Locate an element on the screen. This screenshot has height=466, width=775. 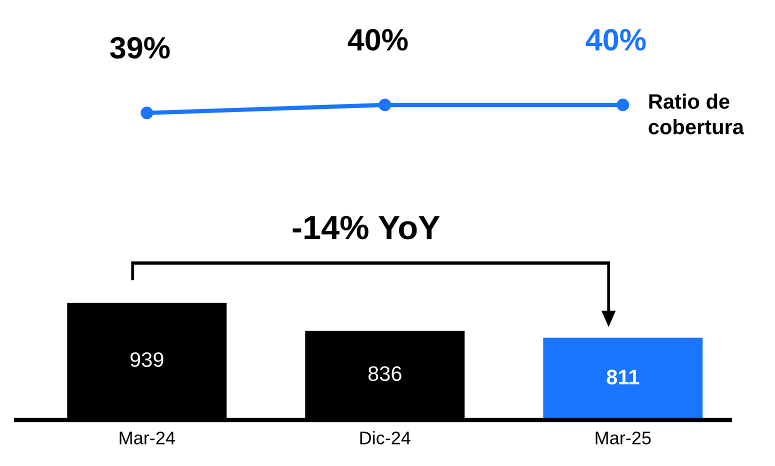
data-label: 811 is located at coordinates (623, 377).